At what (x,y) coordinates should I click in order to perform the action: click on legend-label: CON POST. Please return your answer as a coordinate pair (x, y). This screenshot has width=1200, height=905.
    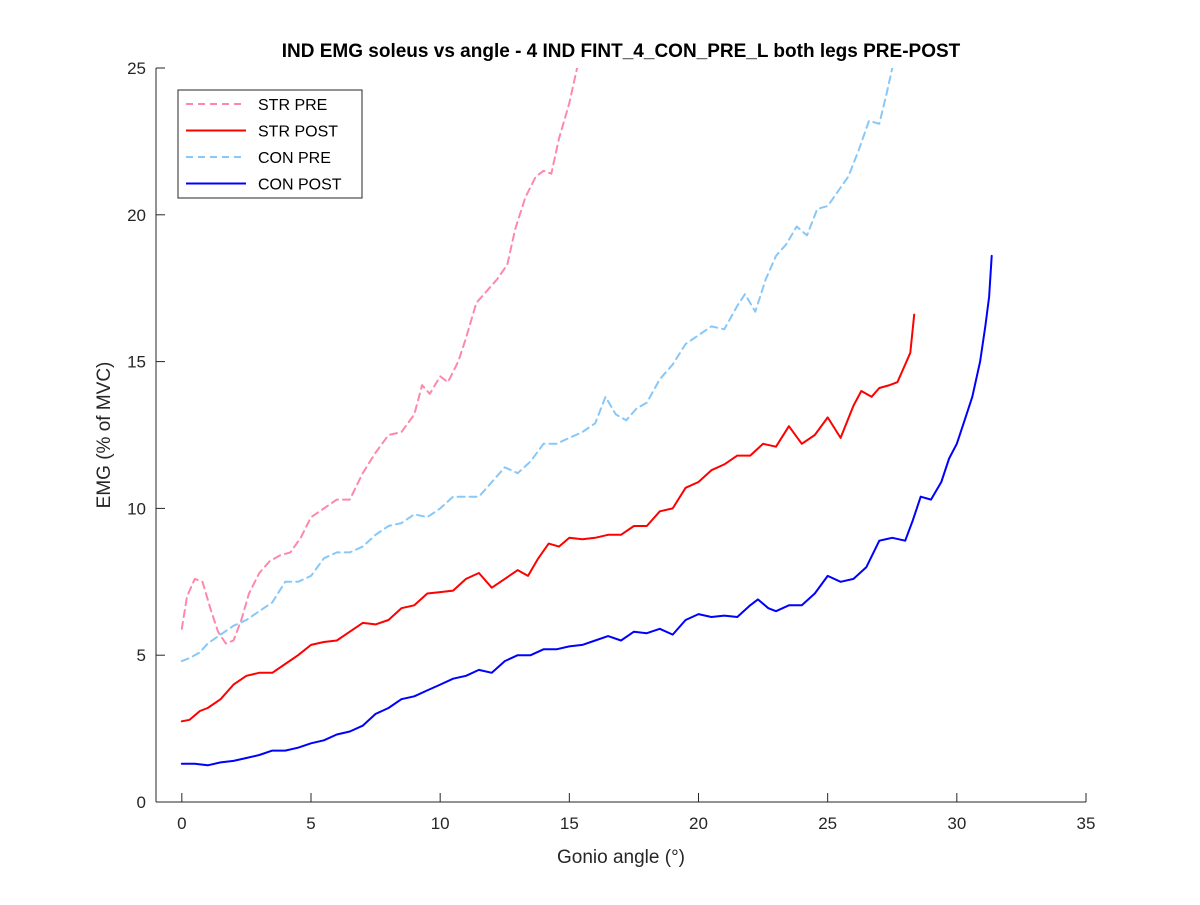
    Looking at the image, I should click on (300, 185).